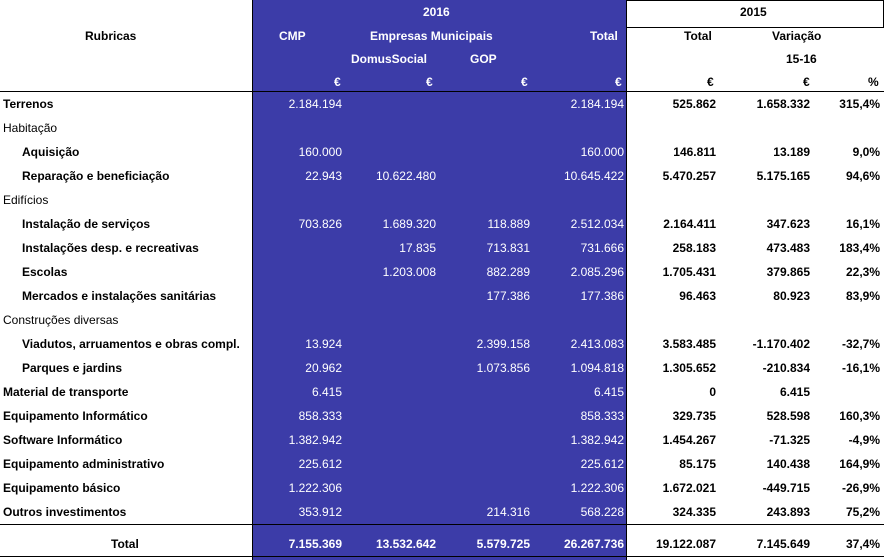 The height and width of the screenshot is (560, 884). I want to click on cell-var: 473.483, so click(788, 248).